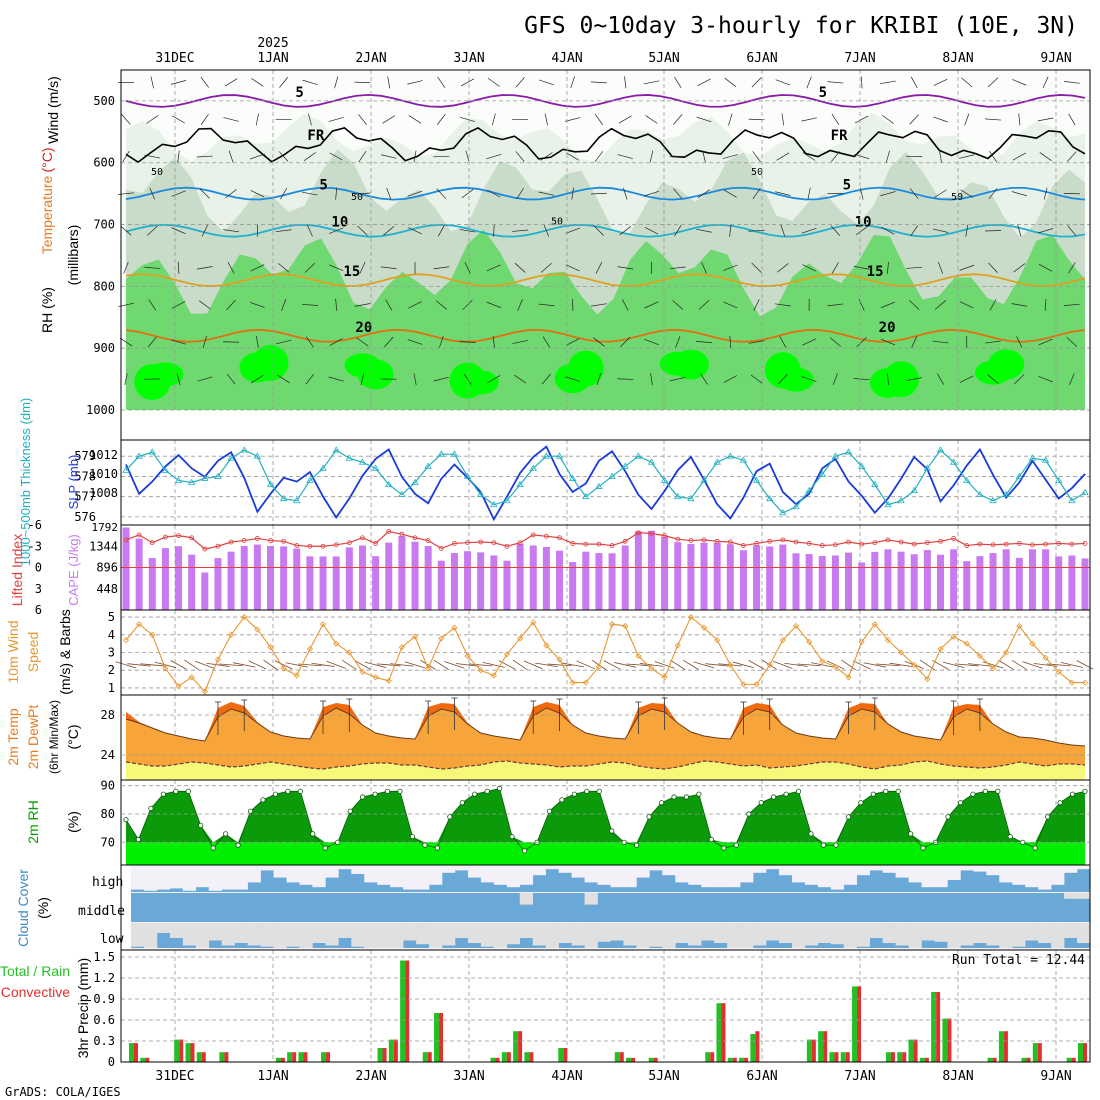 The width and height of the screenshot is (1100, 1100). What do you see at coordinates (299, 93) in the screenshot?
I see `contour-label: 5` at bounding box center [299, 93].